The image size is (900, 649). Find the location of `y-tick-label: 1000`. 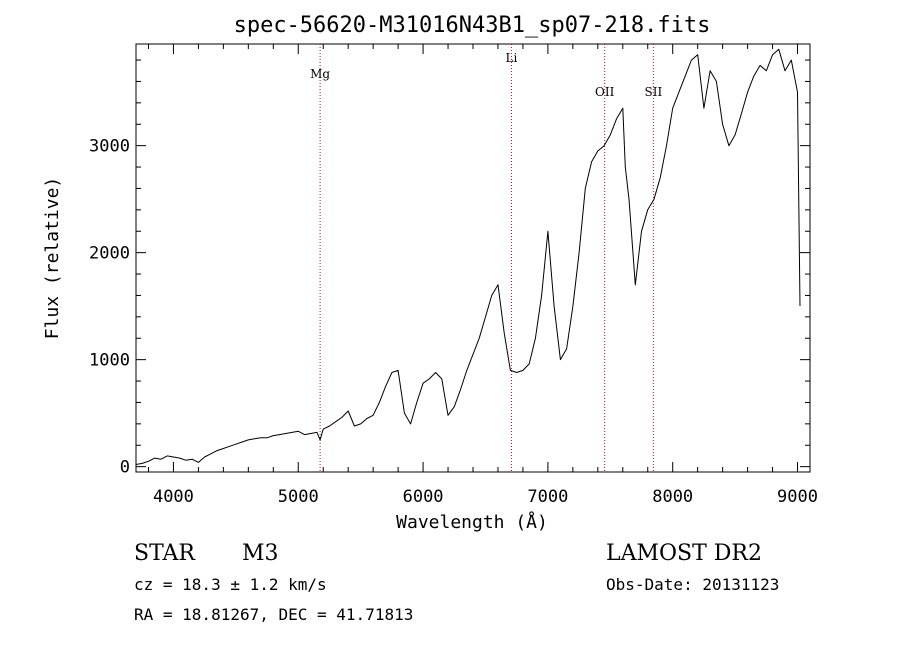

y-tick-label: 1000 is located at coordinates (109, 361).